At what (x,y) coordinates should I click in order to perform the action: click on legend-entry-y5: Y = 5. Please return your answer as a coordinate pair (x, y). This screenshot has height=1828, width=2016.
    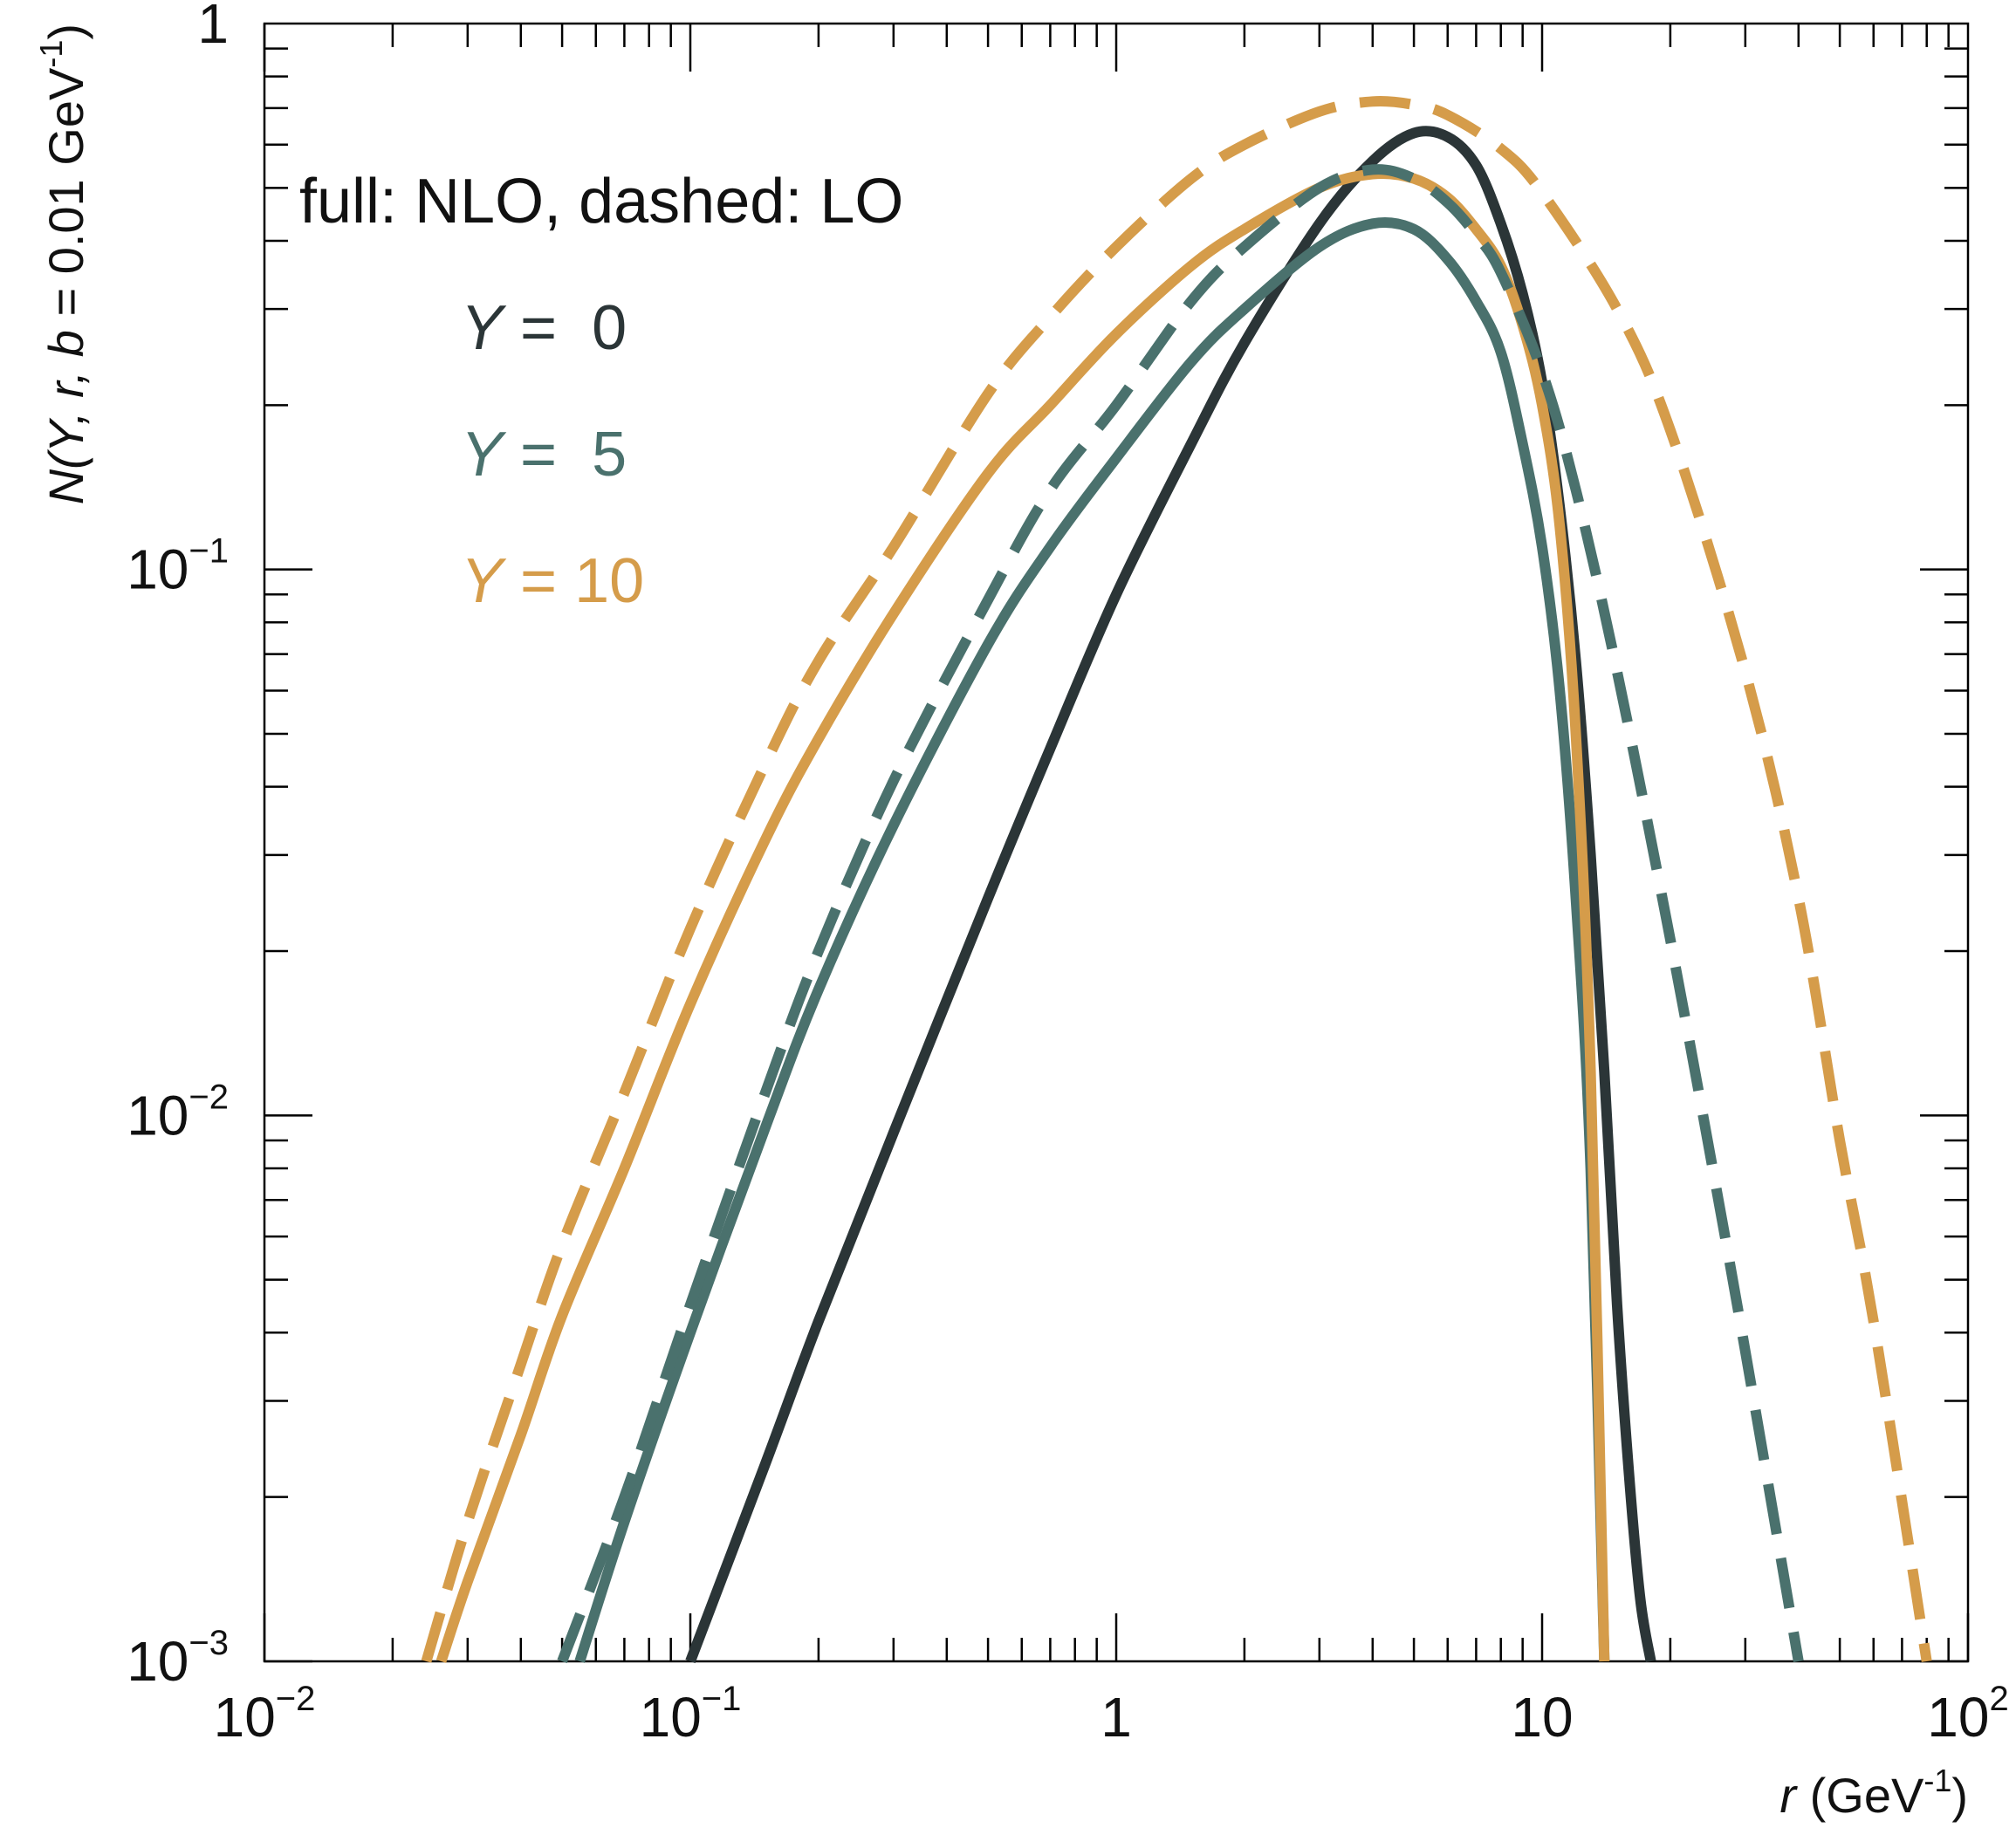
    Looking at the image, I should click on (544, 455).